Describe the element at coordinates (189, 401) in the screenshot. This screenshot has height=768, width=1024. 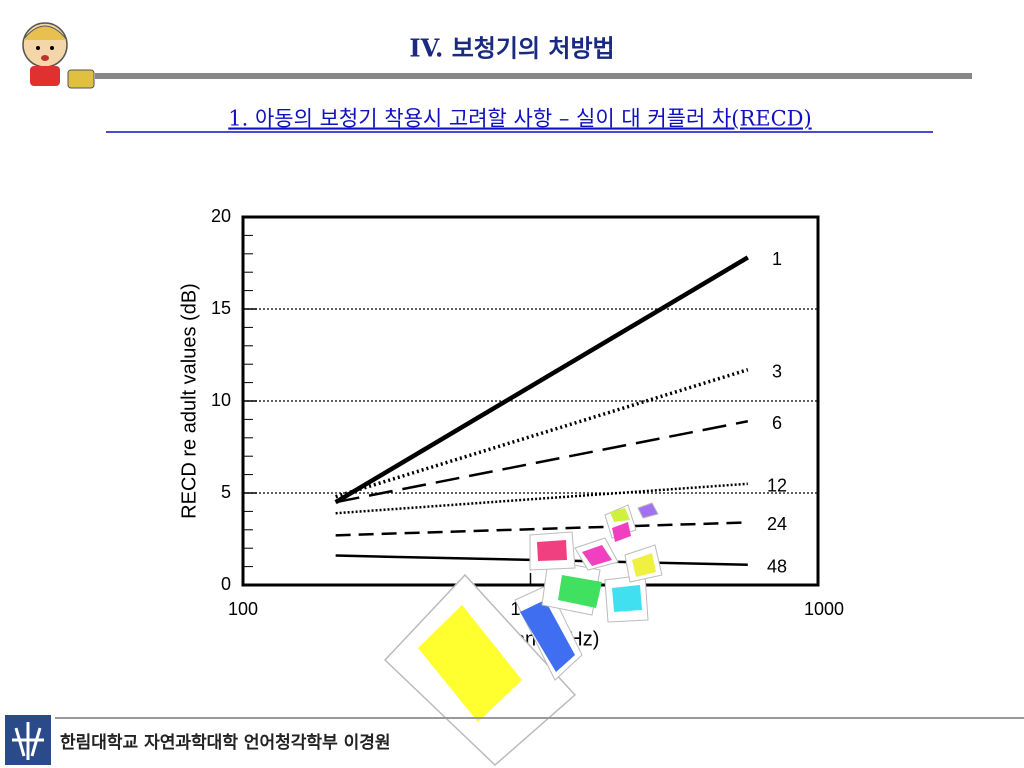
I see `y-axis-label: RECD re adult values (dB)` at that location.